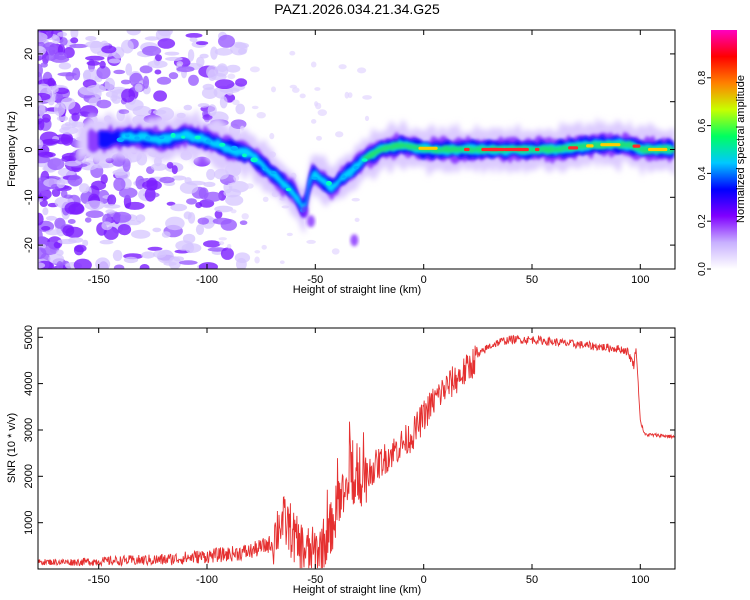 The height and width of the screenshot is (600, 750). Describe the element at coordinates (702, 221) in the screenshot. I see `colorbar-tick-label: 0.2` at that location.